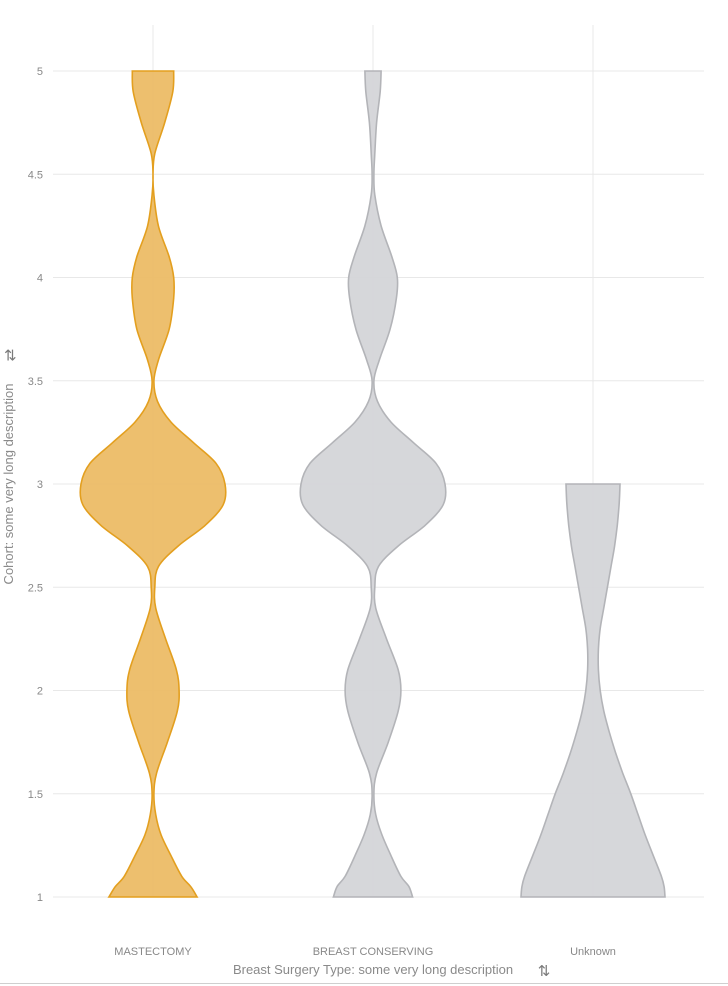 Image resolution: width=728 pixels, height=986 pixels. What do you see at coordinates (373, 952) in the screenshot?
I see `x-category-label: BREAST CONSERVING` at bounding box center [373, 952].